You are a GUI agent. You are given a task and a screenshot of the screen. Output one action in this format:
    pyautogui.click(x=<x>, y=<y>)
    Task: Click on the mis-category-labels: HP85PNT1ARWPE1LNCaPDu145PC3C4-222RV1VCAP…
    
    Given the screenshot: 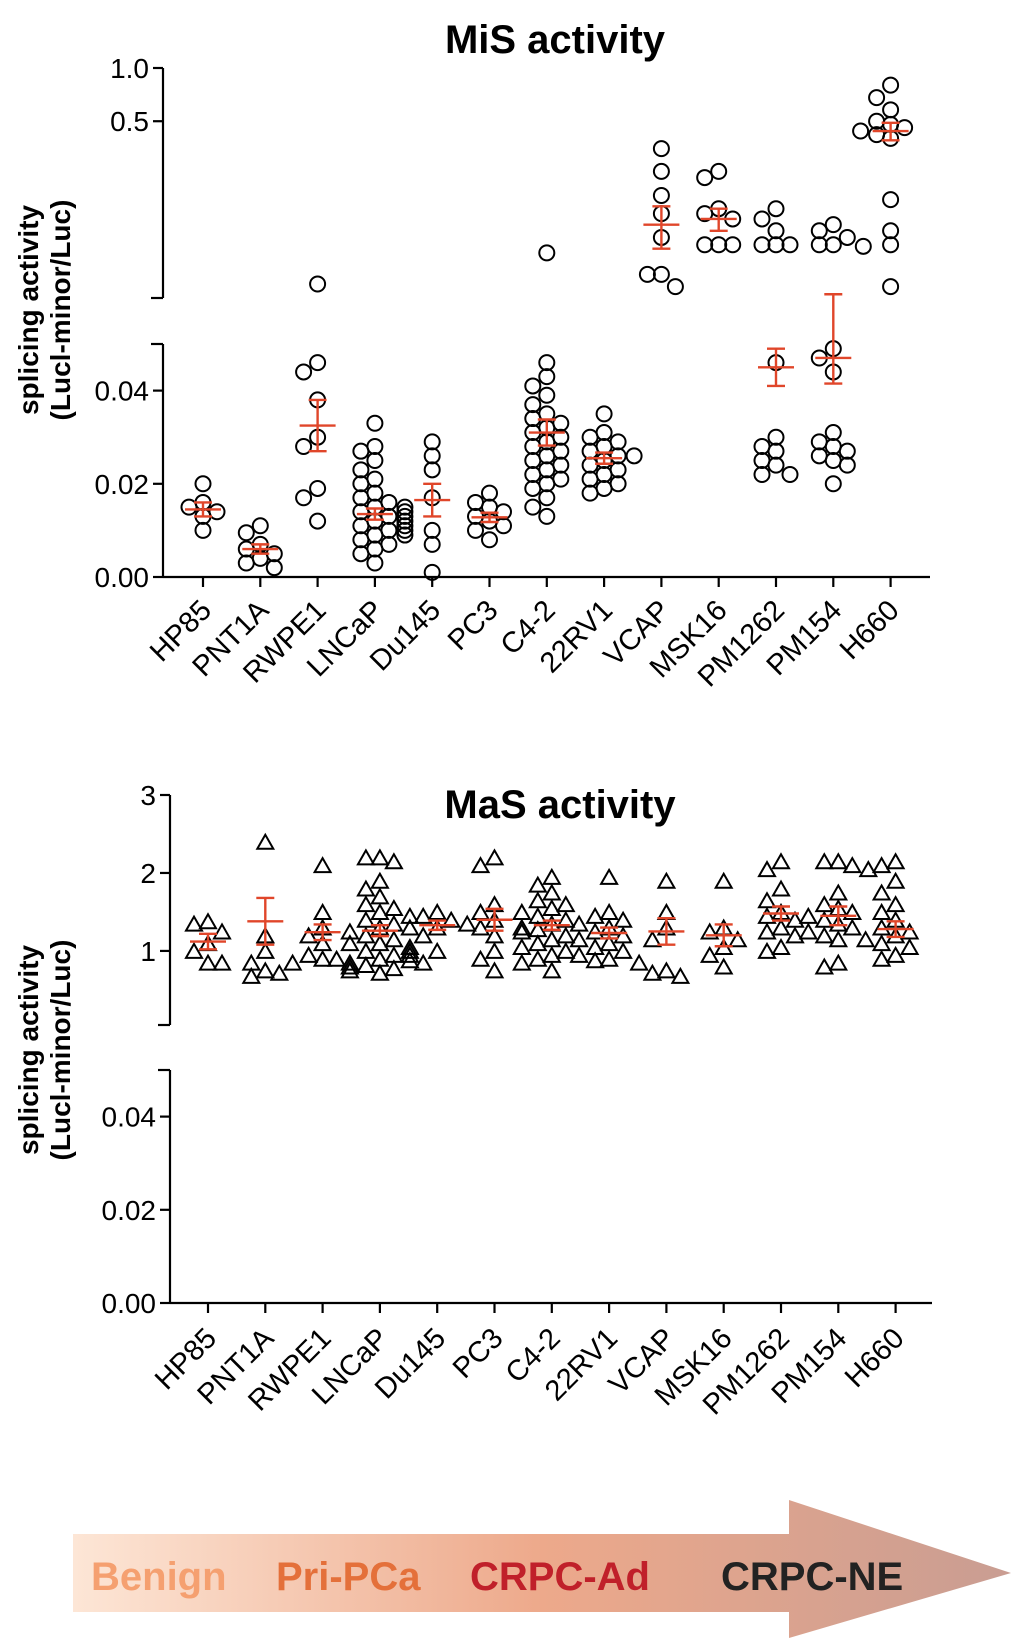 What is the action you would take?
    pyautogui.click(x=525, y=635)
    